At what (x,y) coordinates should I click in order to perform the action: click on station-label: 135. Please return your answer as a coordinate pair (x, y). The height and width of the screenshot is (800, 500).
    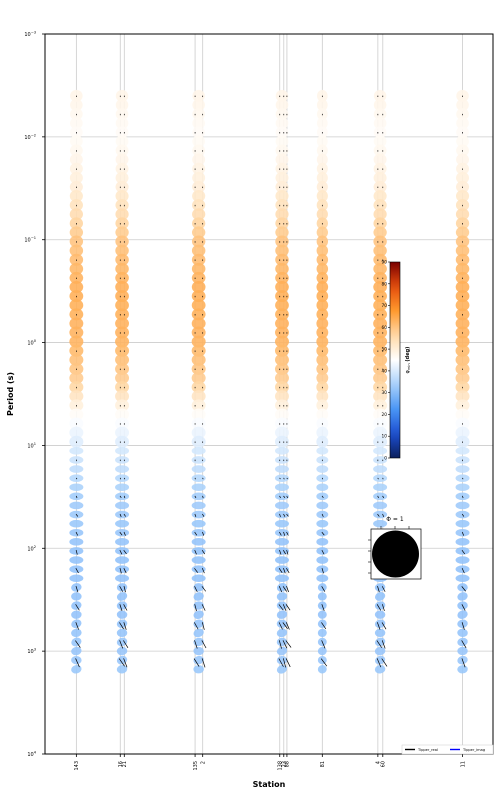
    Looking at the image, I should click on (196, 766).